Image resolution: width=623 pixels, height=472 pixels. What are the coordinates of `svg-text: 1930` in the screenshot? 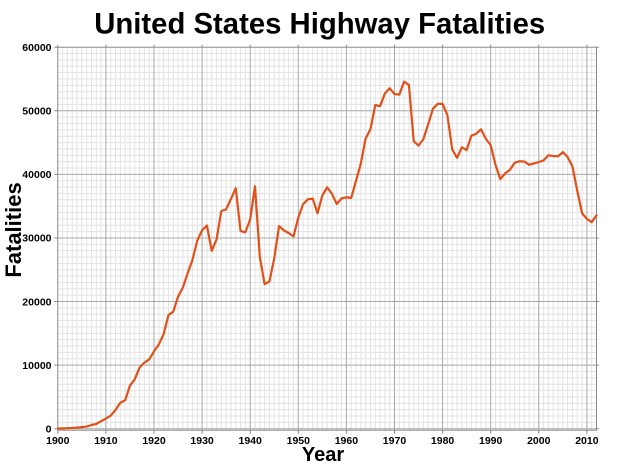 It's located at (202, 441).